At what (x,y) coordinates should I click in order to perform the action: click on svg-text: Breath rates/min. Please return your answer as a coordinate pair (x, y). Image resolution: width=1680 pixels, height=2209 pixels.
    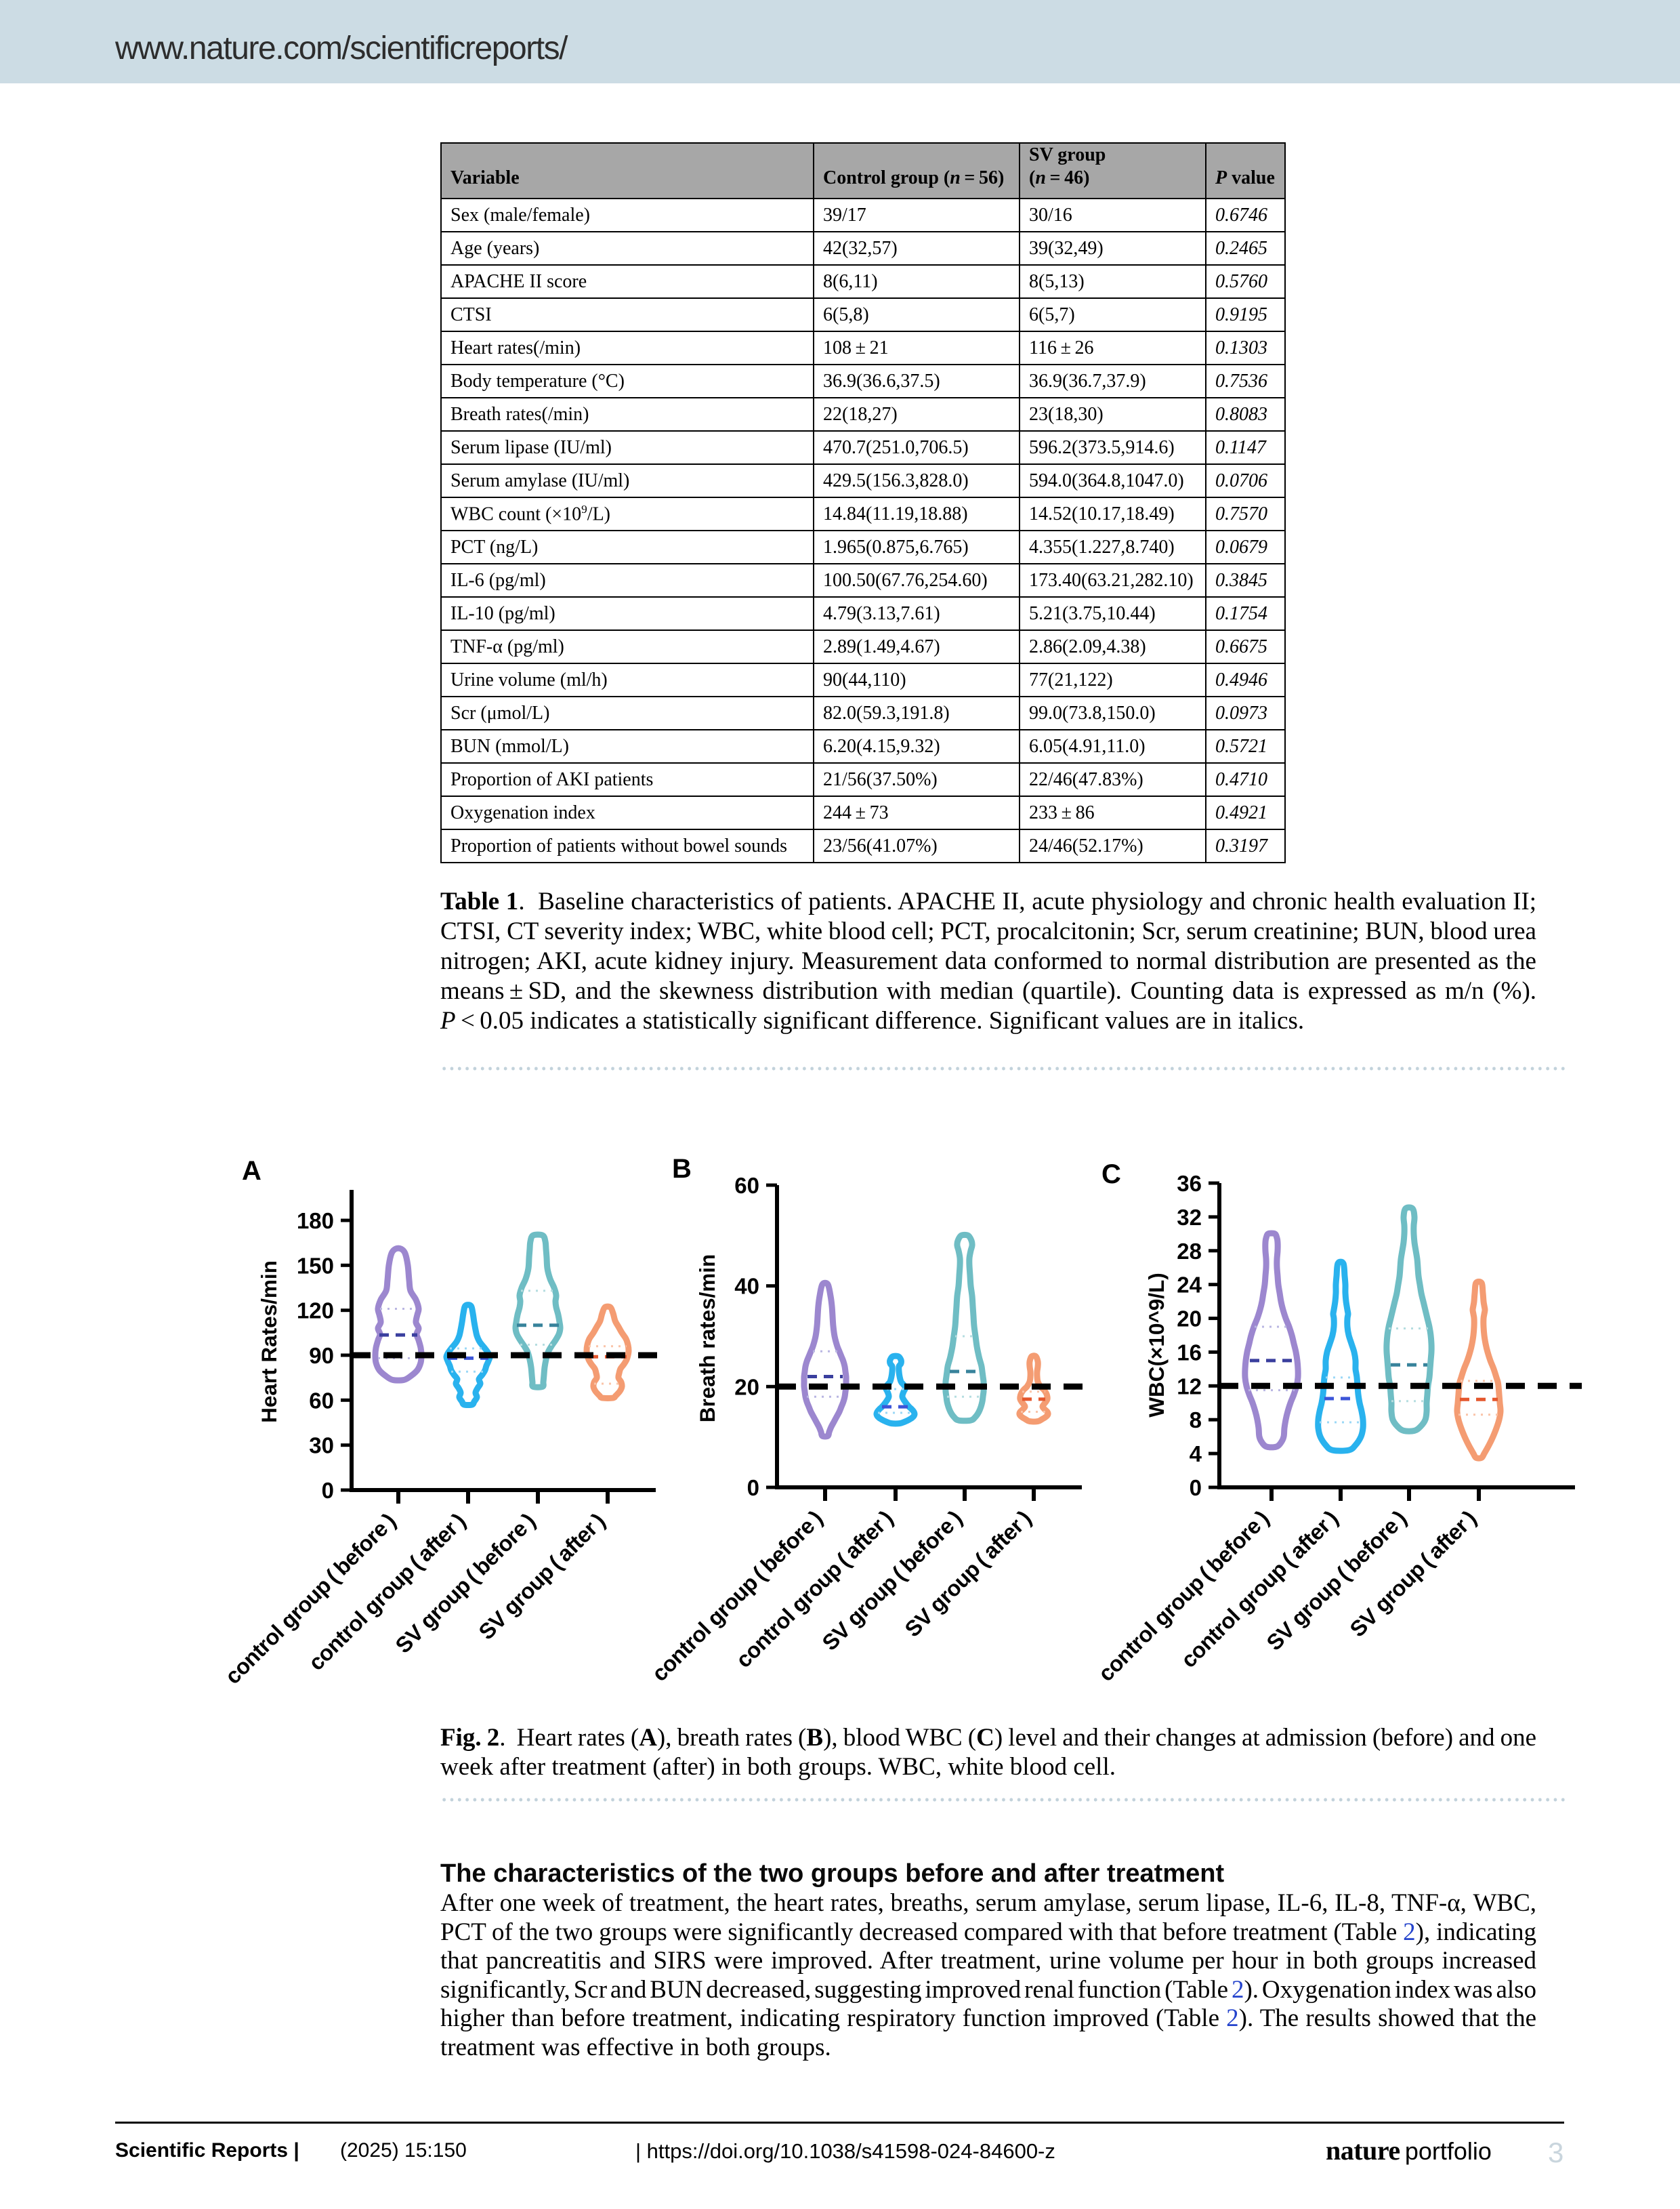
    Looking at the image, I should click on (707, 1338).